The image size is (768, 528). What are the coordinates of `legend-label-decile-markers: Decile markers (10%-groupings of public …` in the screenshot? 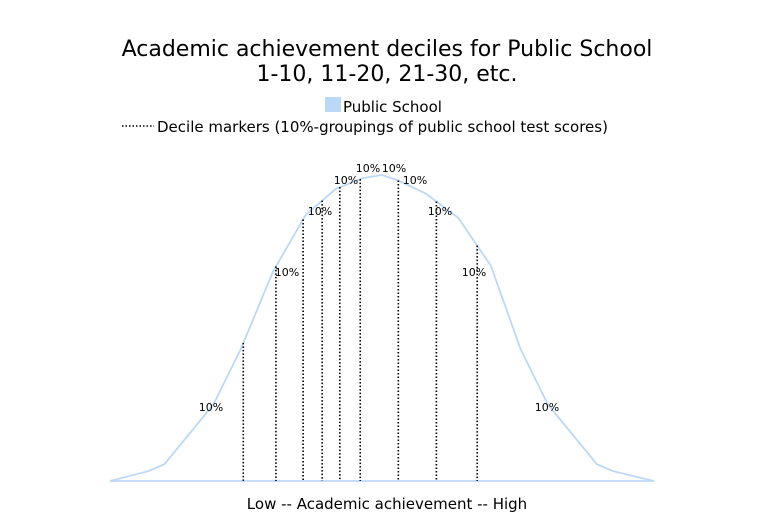 It's located at (382, 127).